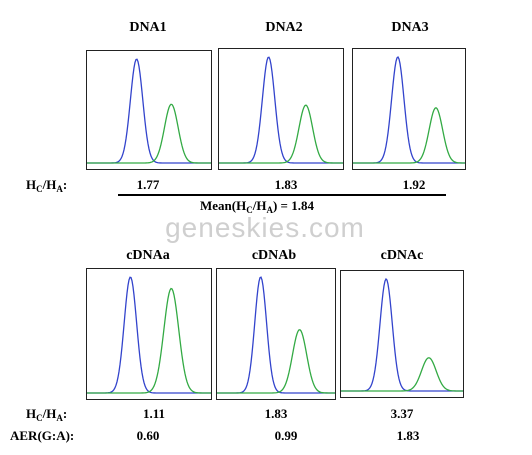  Describe the element at coordinates (148, 435) in the screenshot. I see `aer-value-cdnaa: 0.60` at that location.